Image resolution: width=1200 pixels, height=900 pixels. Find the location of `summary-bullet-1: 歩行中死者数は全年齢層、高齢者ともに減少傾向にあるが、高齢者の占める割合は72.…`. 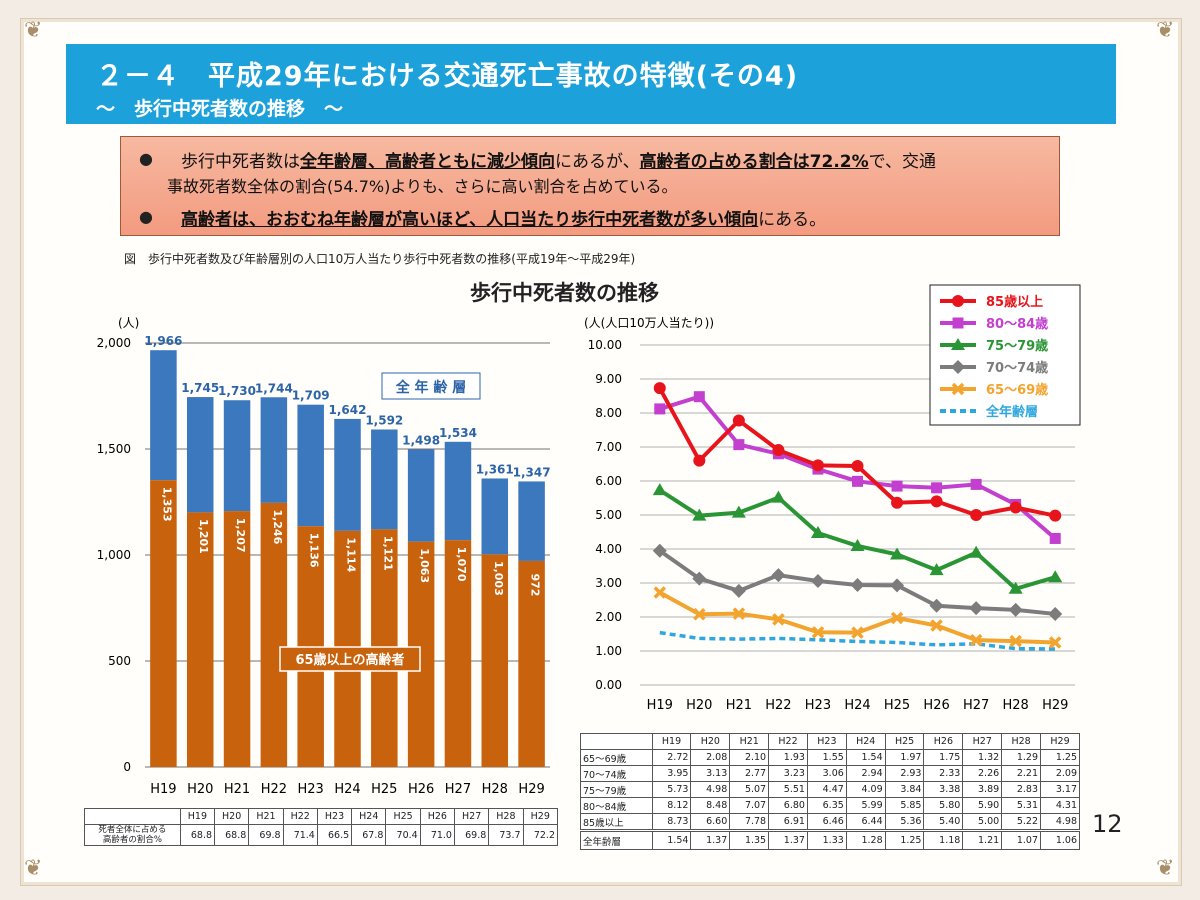

summary-bullet-1: 歩行中死者数は全年齢層、高齢者ともに減少傾向にあるが、高齢者の占める割合は72.… is located at coordinates (558, 159).